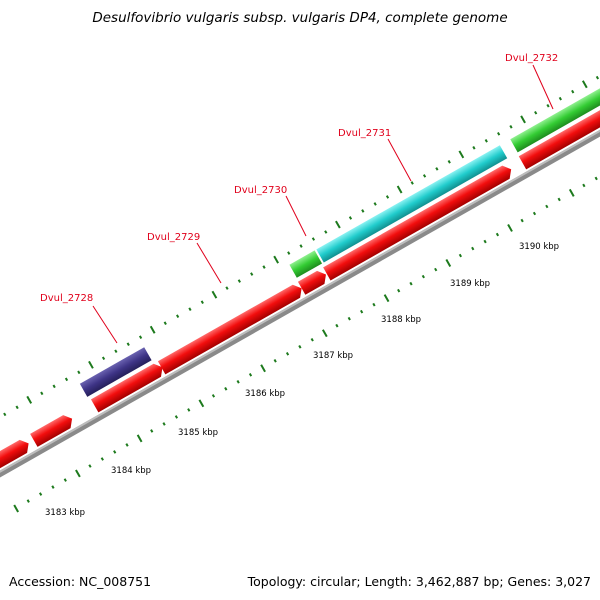 The width and height of the screenshot is (600, 600). What do you see at coordinates (131, 471) in the screenshot?
I see `scale-label: 3184 kbp` at bounding box center [131, 471].